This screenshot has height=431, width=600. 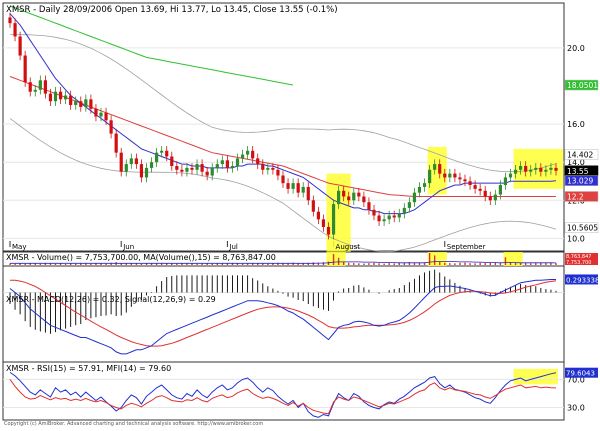 I want to click on rsi-tick-label: 30.0, so click(x=576, y=407).